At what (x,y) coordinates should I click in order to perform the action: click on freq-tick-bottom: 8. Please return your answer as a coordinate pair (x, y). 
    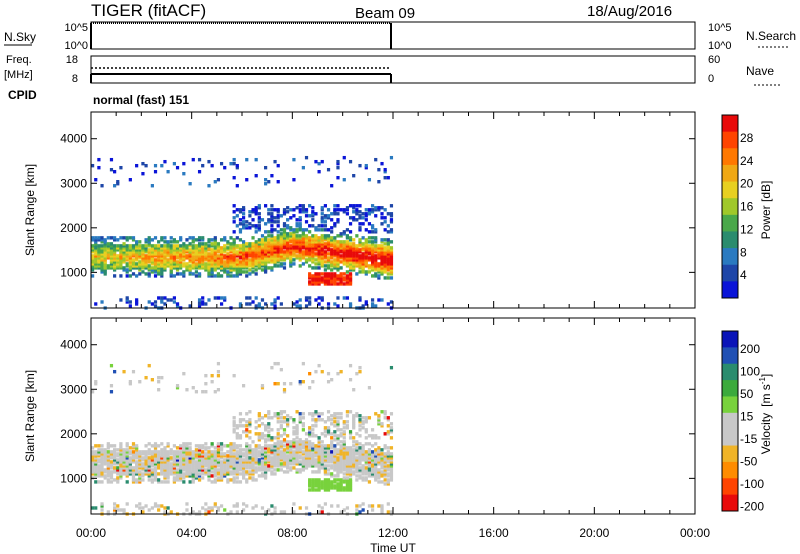
    Looking at the image, I should click on (75, 79).